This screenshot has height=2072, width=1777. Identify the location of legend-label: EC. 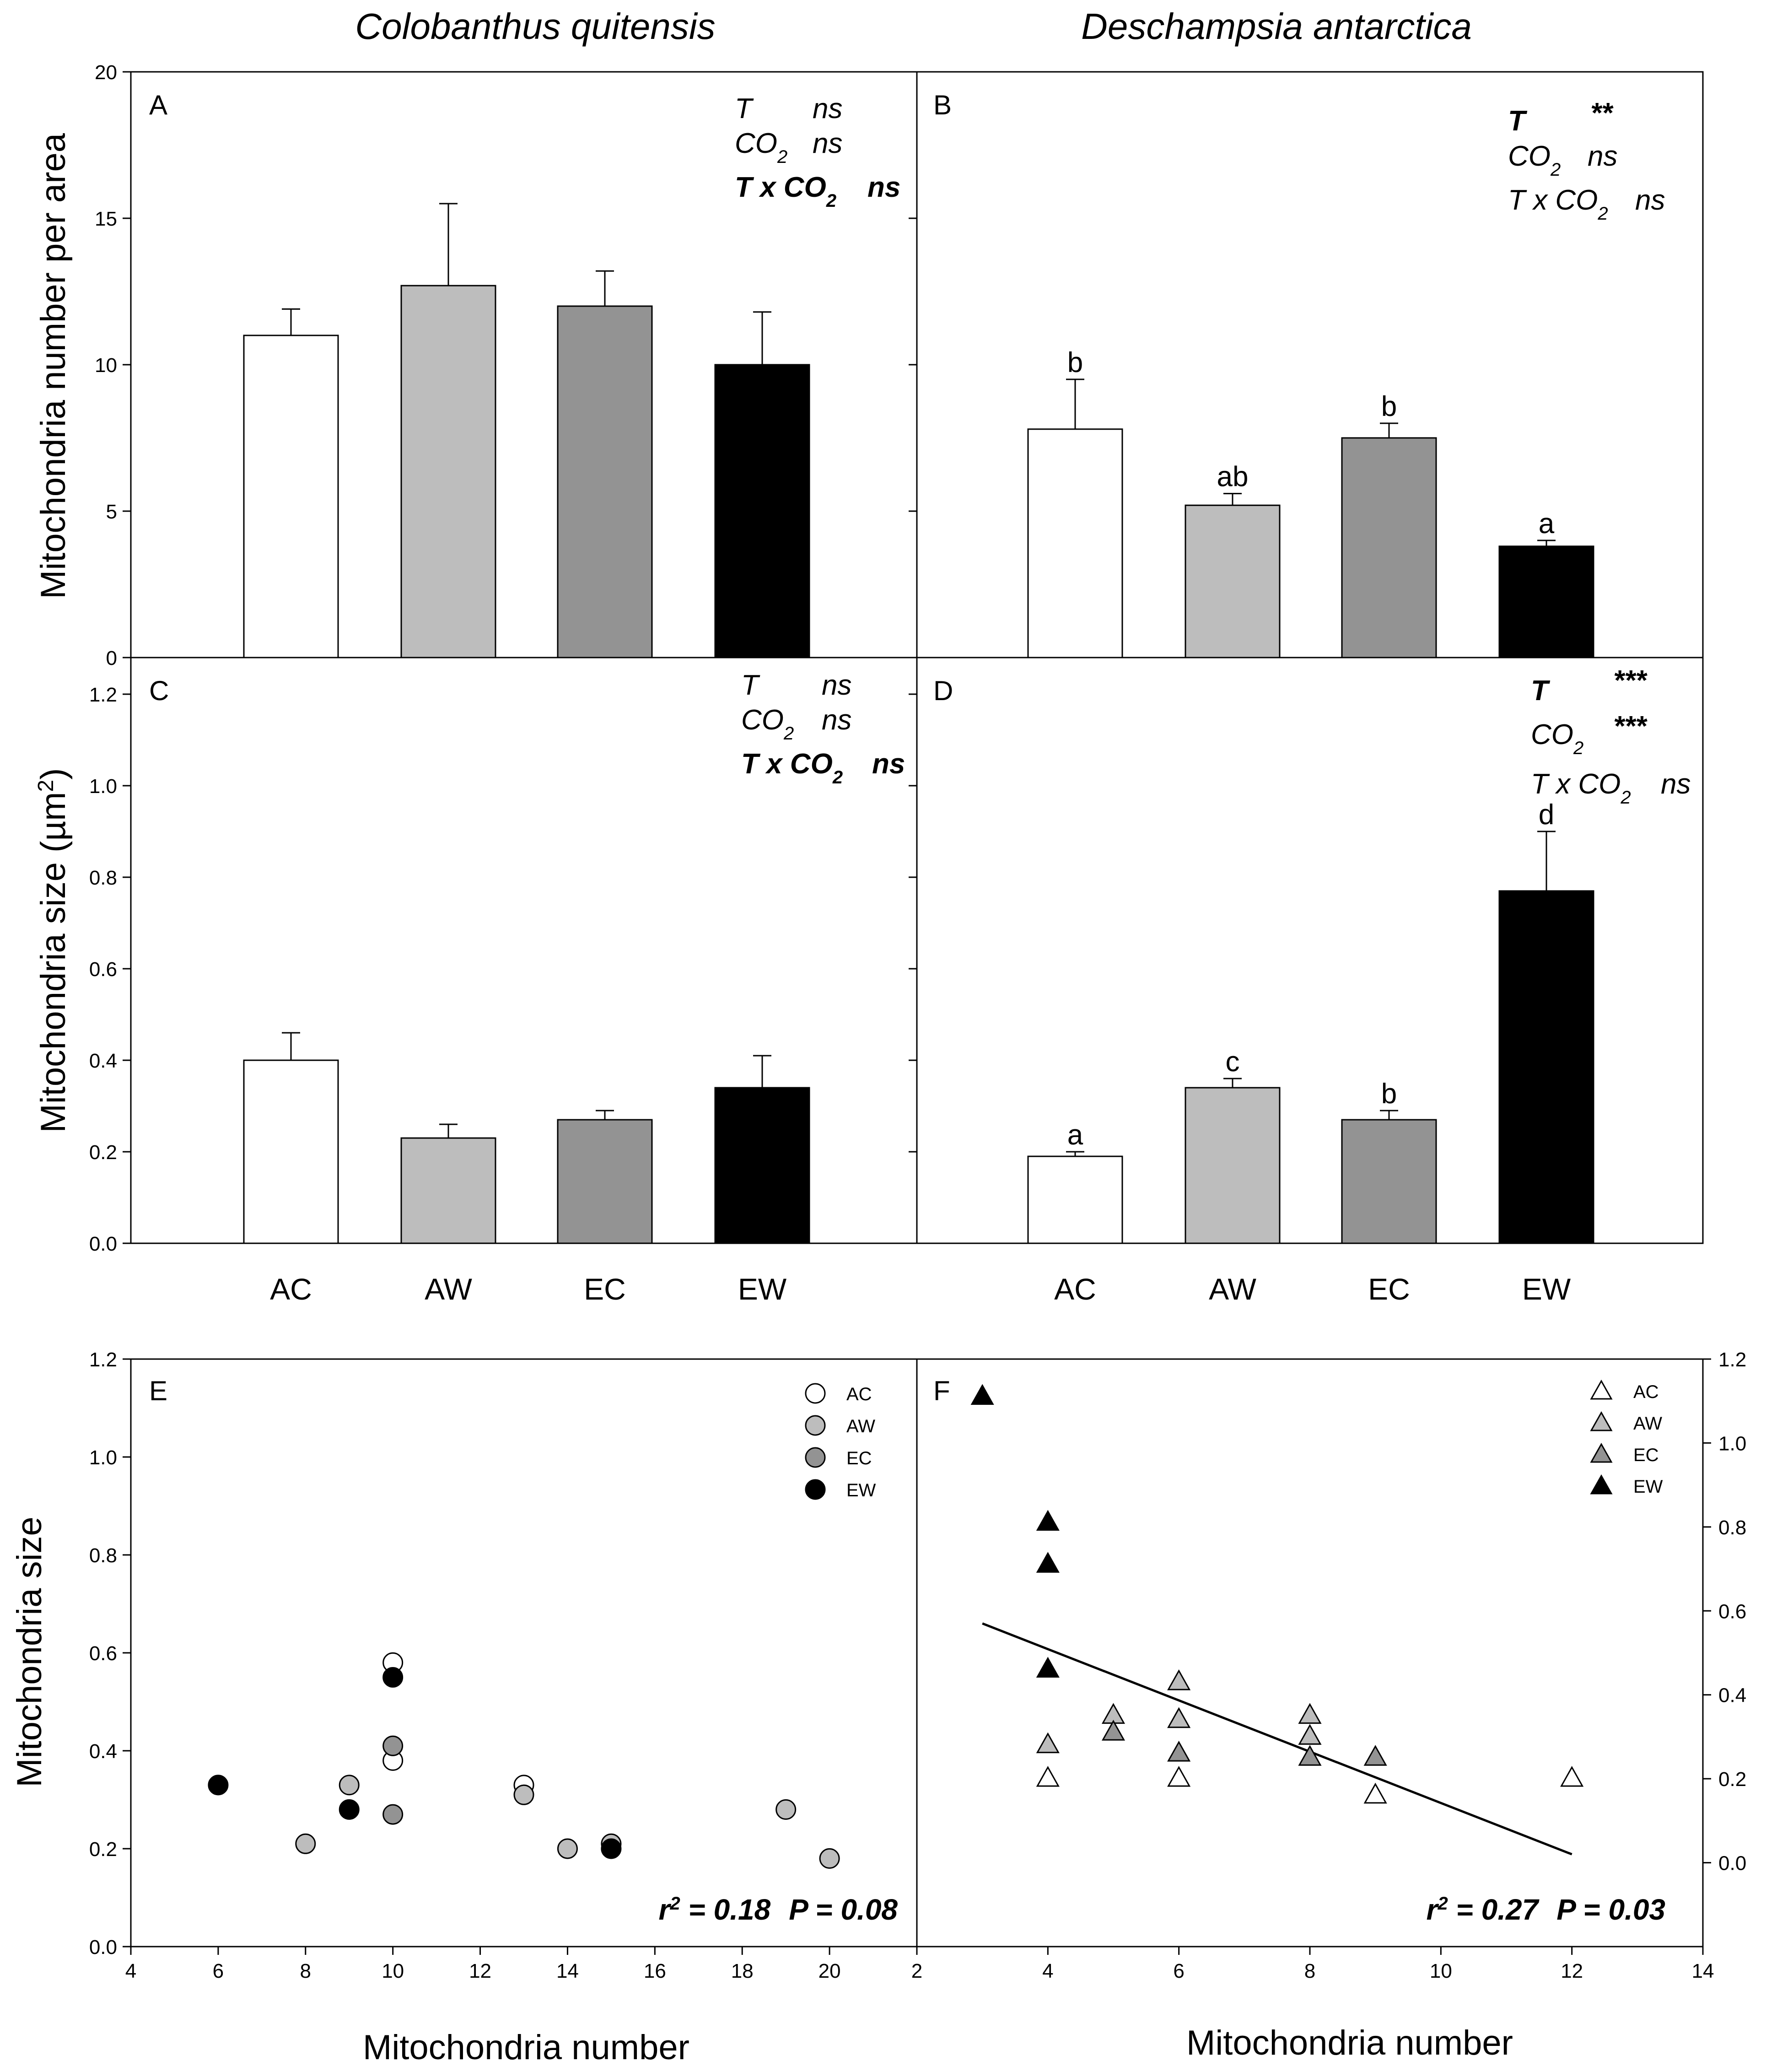
(859, 1458).